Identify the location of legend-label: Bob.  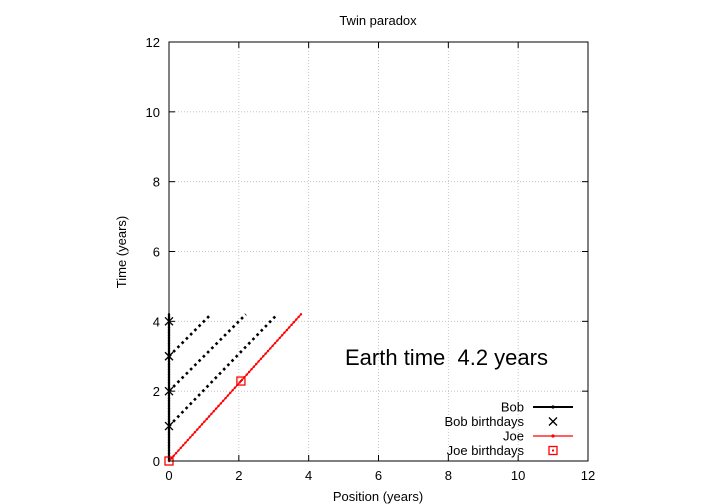
(512, 407).